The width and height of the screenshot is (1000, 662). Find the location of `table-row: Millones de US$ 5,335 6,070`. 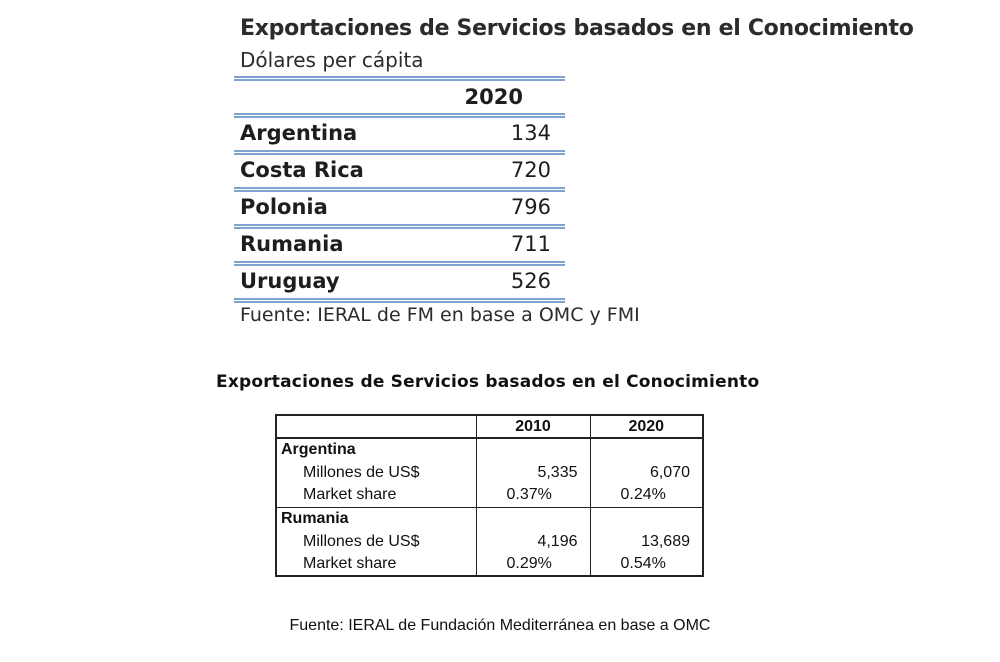

table-row: Millones de US$ 5,335 6,070 is located at coordinates (489, 472).